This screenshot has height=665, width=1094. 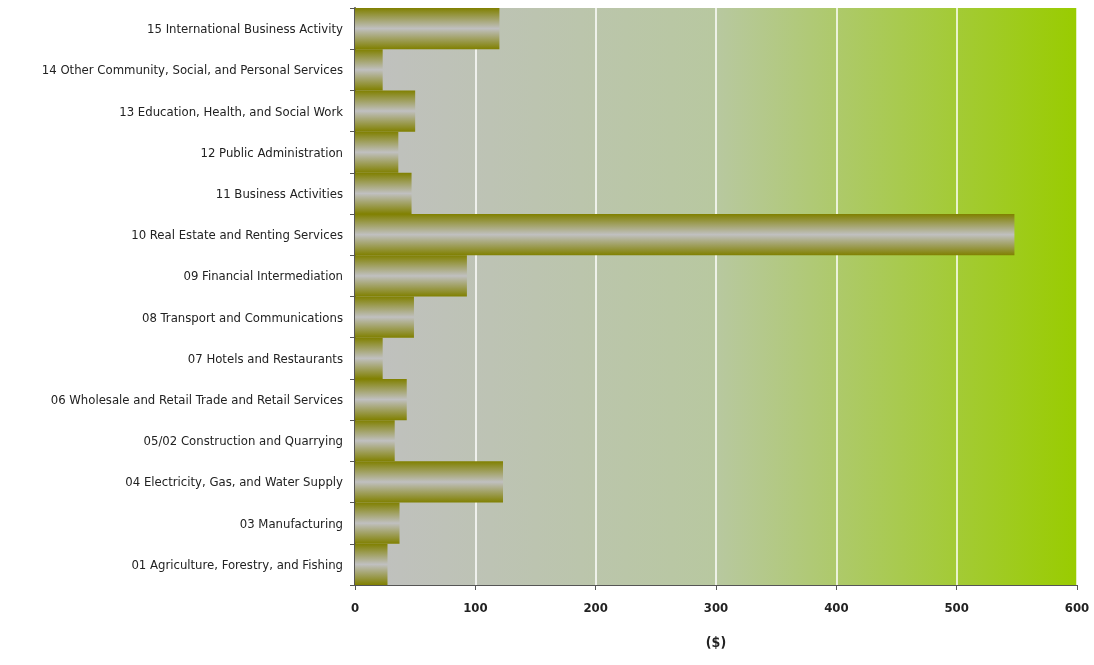 What do you see at coordinates (595, 607) in the screenshot?
I see `x-tick-label: 200` at bounding box center [595, 607].